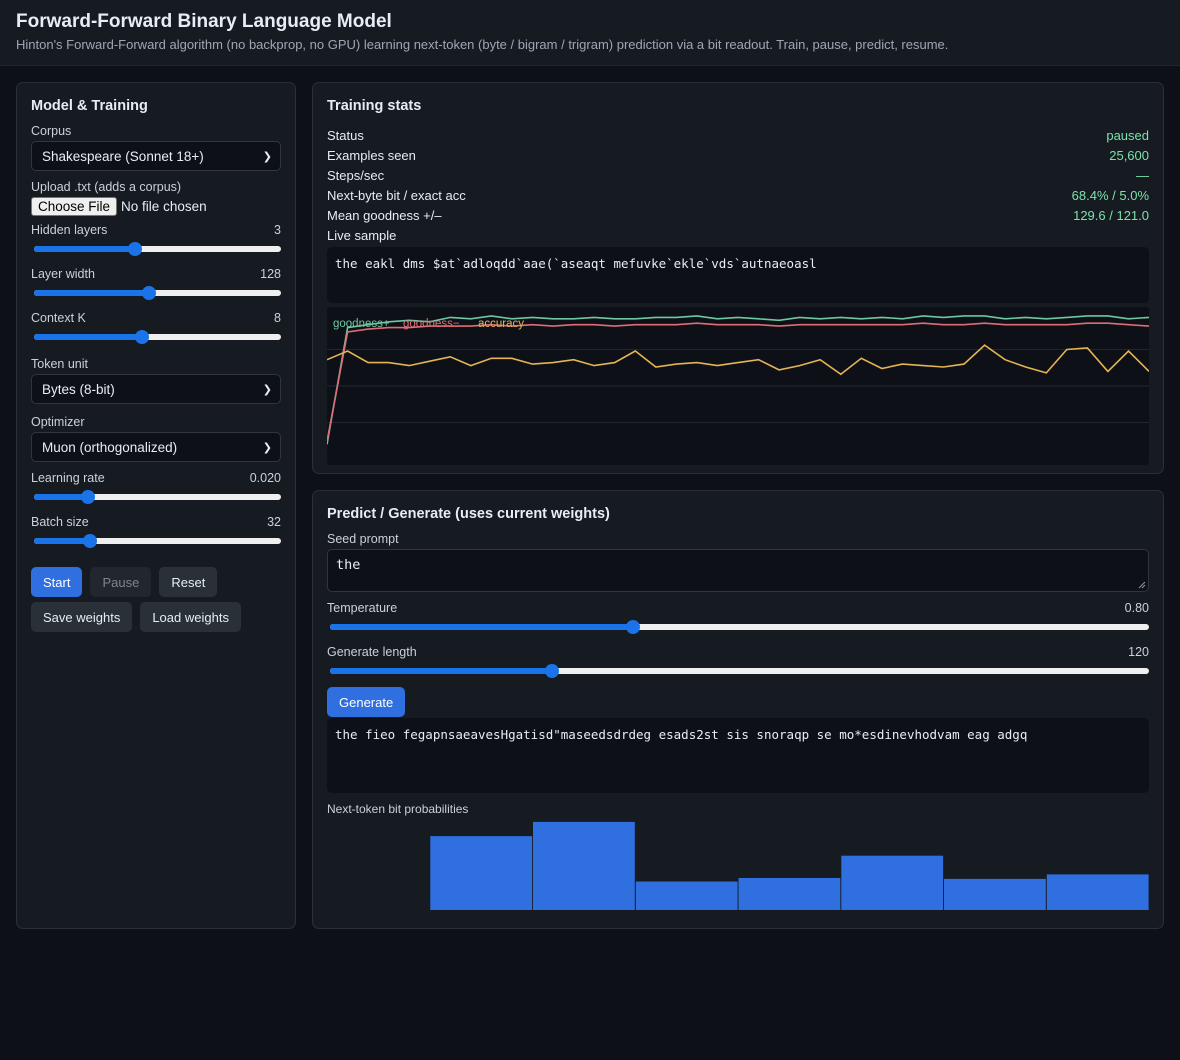 This screenshot has width=1180, height=1060. Describe the element at coordinates (59, 364) in the screenshot. I see `token-unit-label: Token unit` at that location.